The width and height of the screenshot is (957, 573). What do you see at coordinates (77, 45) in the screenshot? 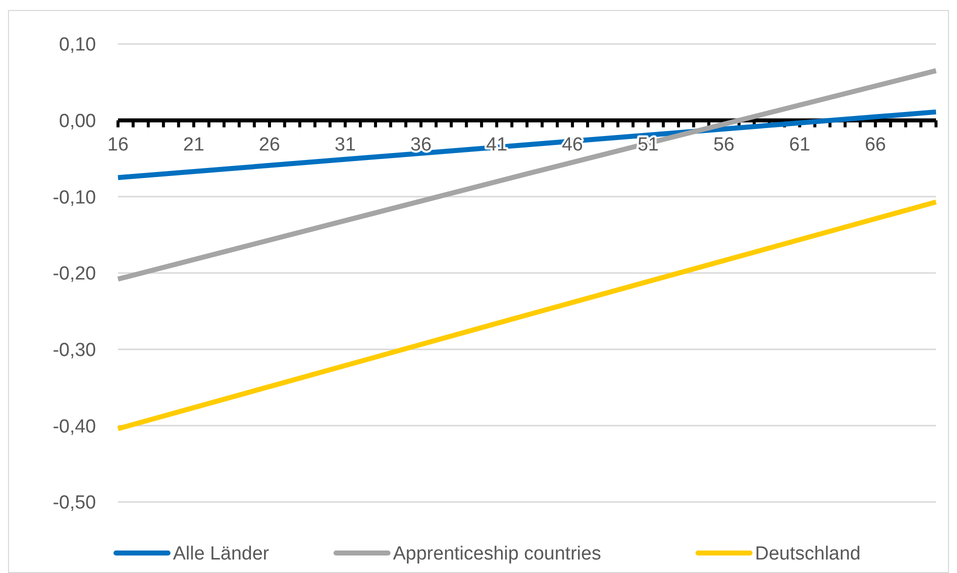
I see `y-tick-label: 0,10` at bounding box center [77, 45].